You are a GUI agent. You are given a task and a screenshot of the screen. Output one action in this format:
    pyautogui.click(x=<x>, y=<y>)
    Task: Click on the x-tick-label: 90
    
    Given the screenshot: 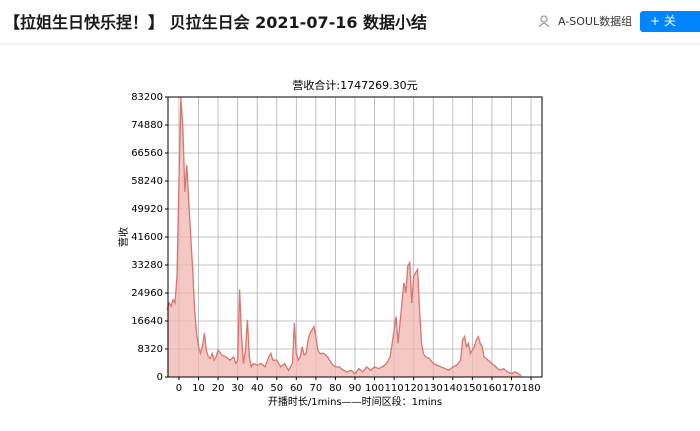 What is the action you would take?
    pyautogui.click(x=355, y=388)
    